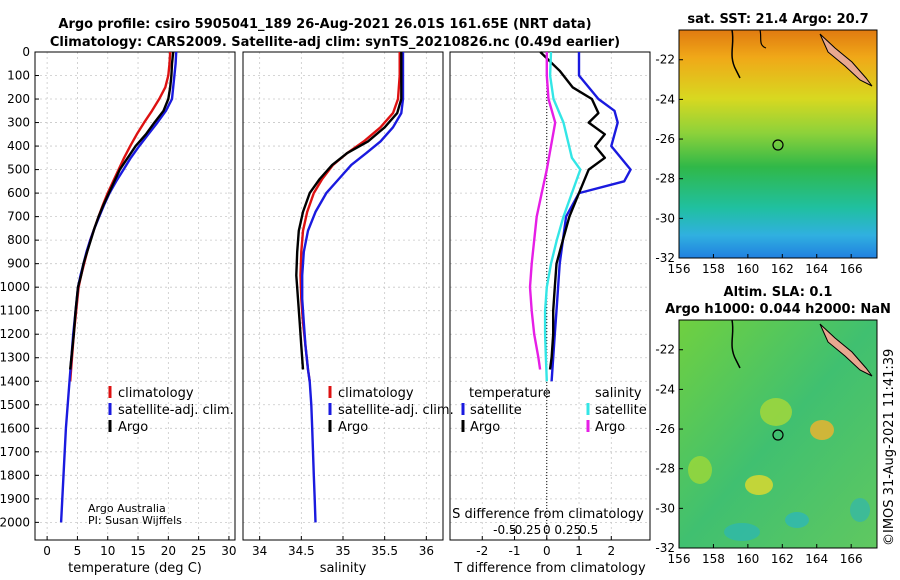 The height and width of the screenshot is (580, 900). Describe the element at coordinates (611, 551) in the screenshot. I see `x-tick-label: 2` at that location.